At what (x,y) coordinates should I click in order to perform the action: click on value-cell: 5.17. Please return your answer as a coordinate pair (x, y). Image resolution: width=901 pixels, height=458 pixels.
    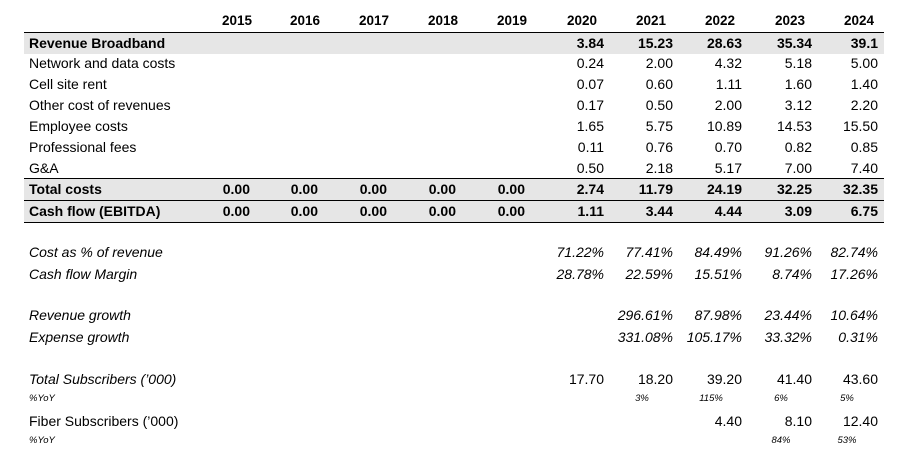
    Looking at the image, I should click on (728, 168).